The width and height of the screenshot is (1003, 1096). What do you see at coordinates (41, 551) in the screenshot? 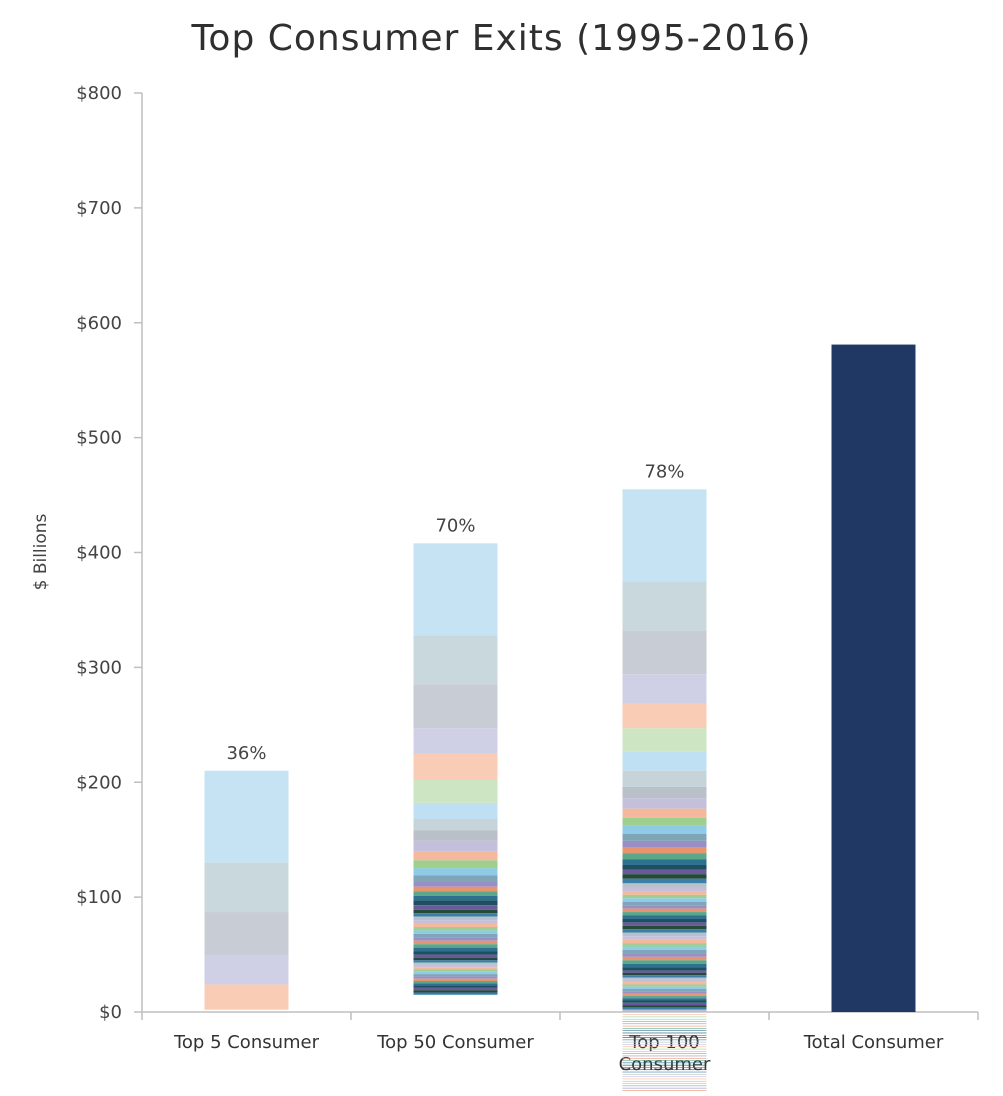
I see `y-axis-label: $ Billions` at bounding box center [41, 551].